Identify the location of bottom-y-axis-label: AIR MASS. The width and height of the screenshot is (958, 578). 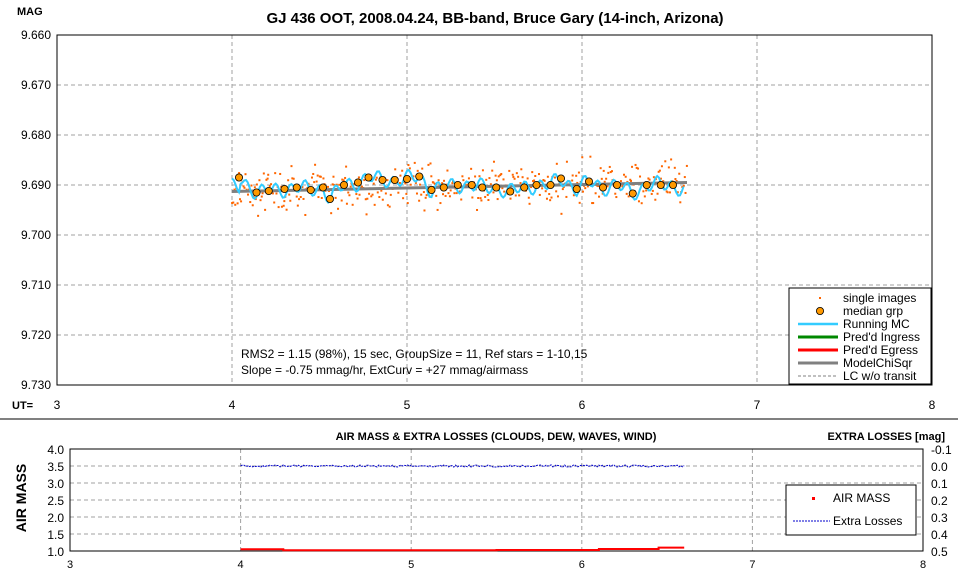
(21, 498).